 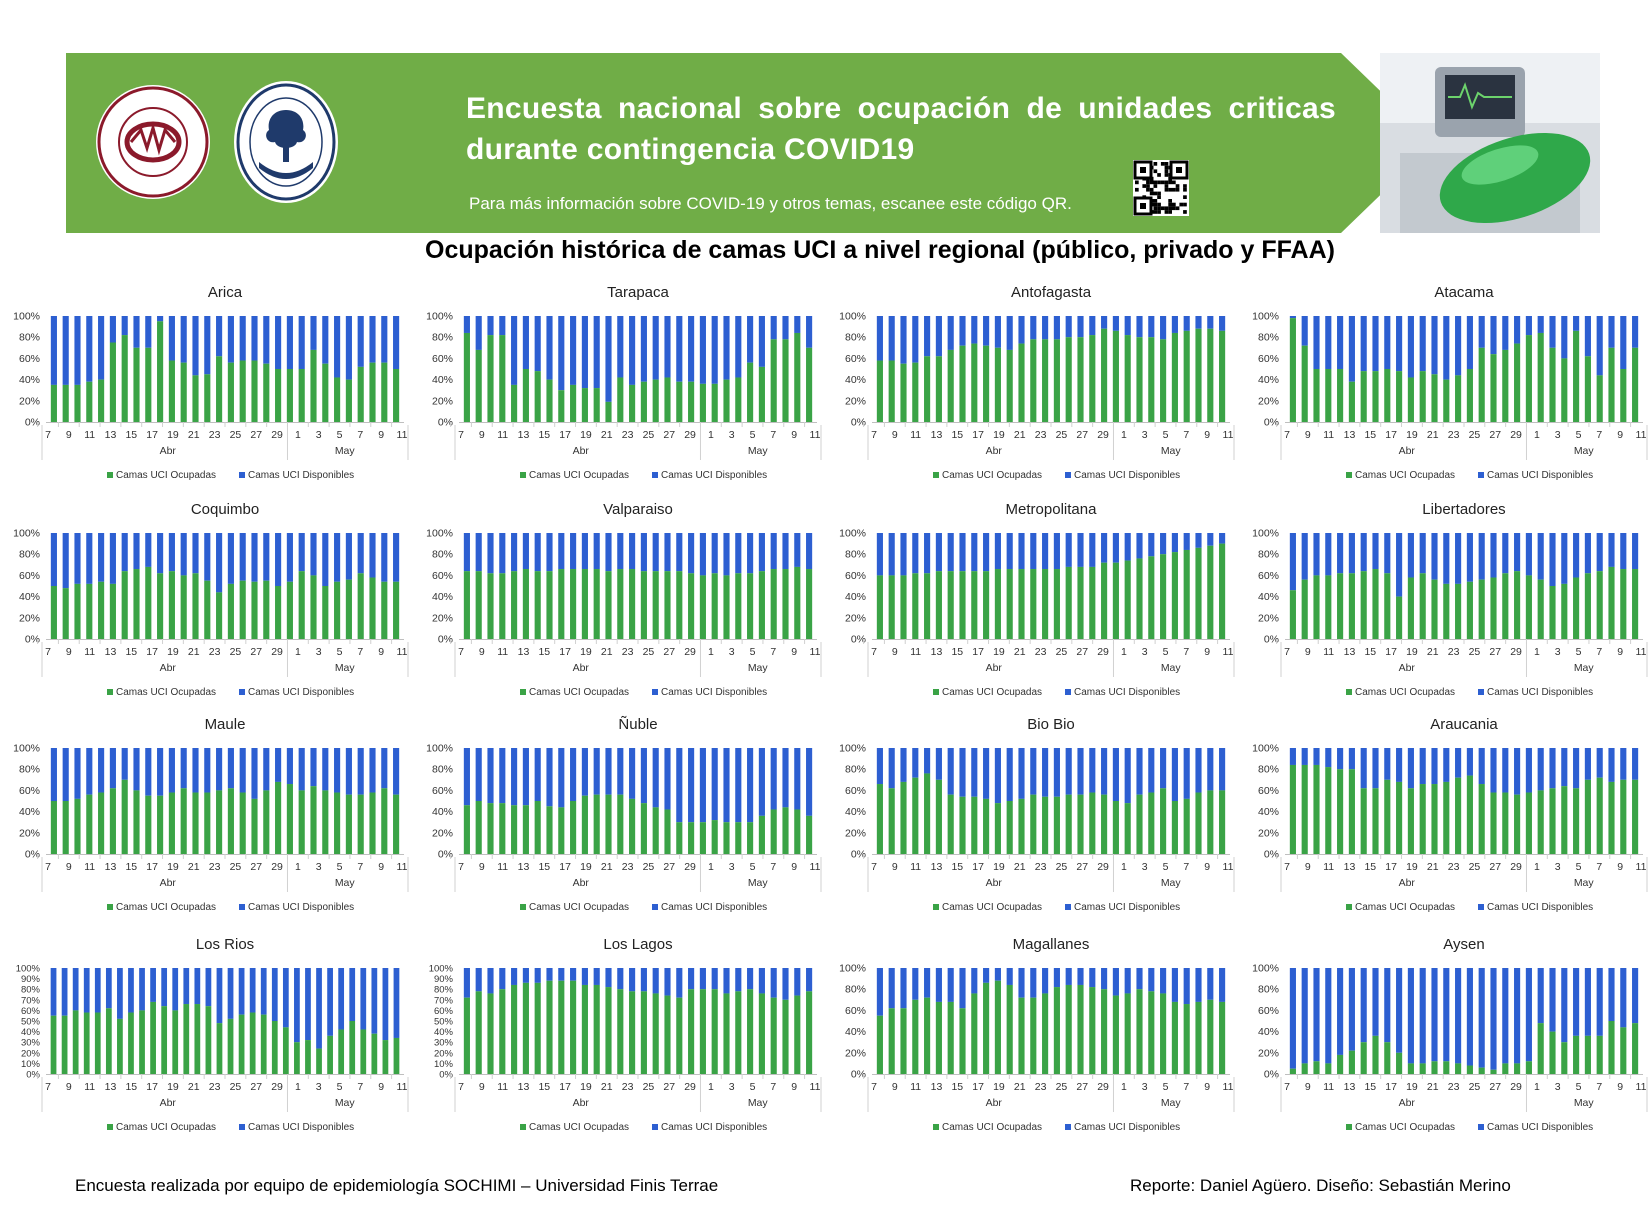 What do you see at coordinates (442, 401) in the screenshot?
I see `y-tick-label: 20%` at bounding box center [442, 401].